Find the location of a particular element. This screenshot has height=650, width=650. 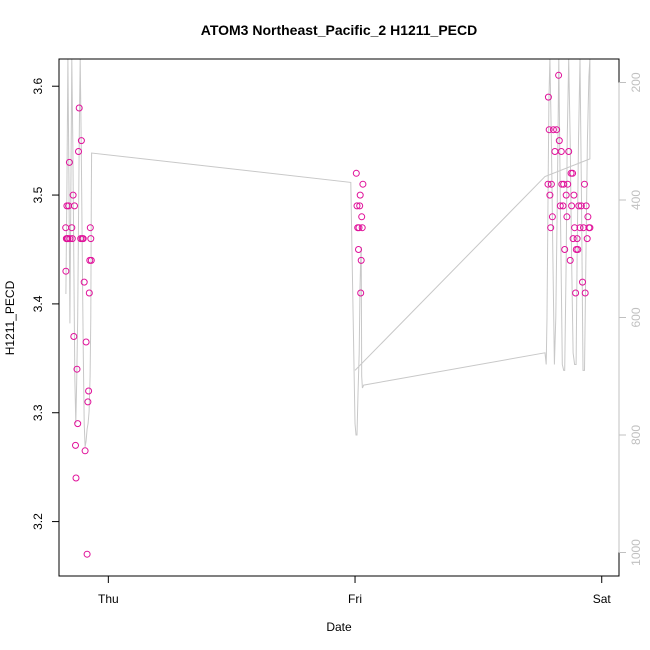

y2-tick-label: 1000 is located at coordinates (636, 552).